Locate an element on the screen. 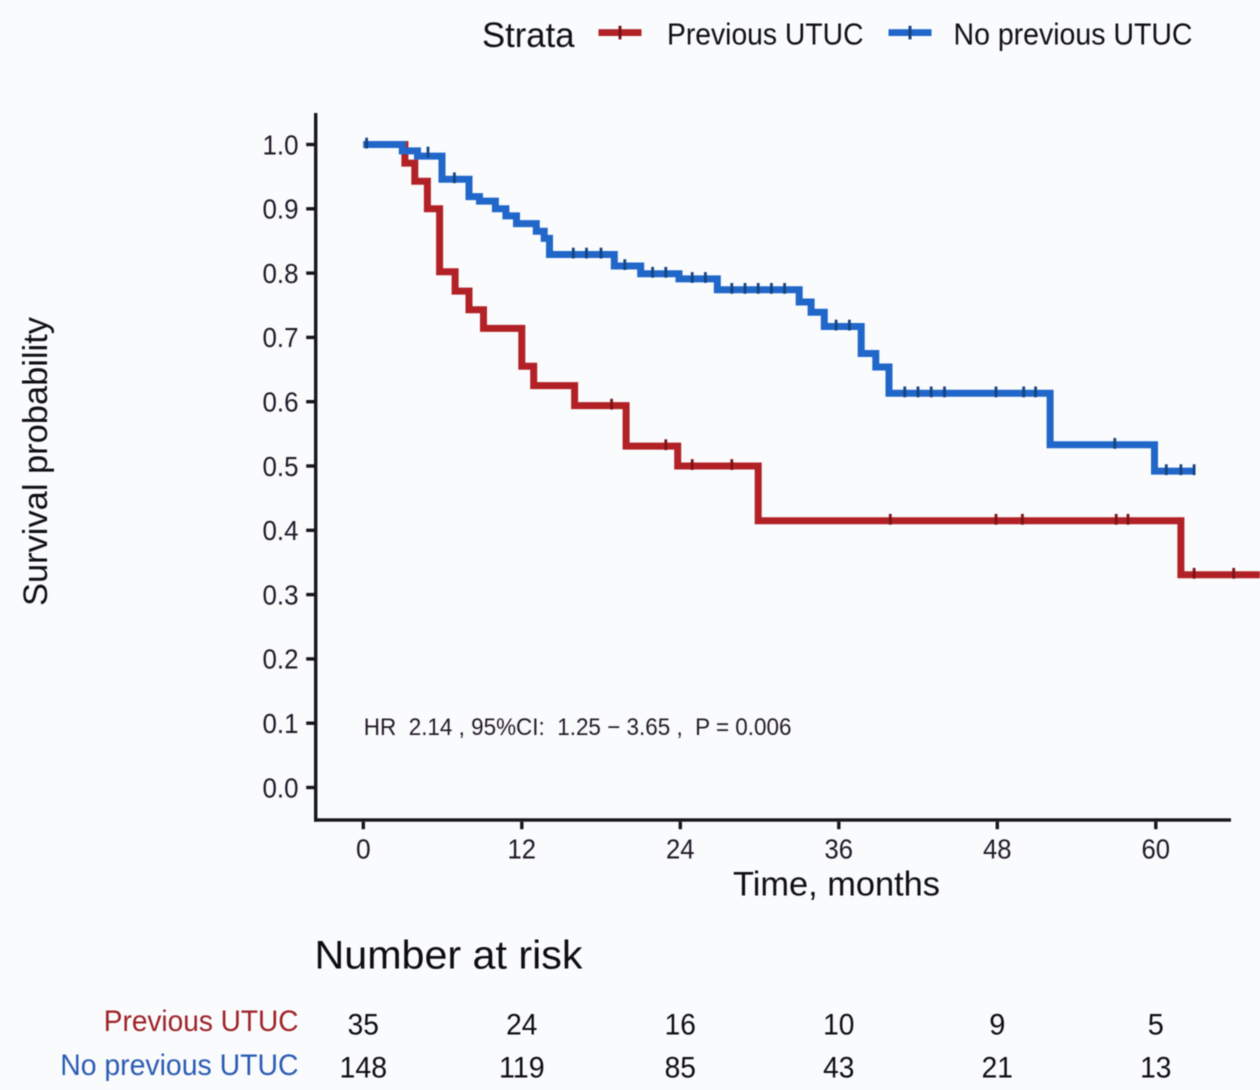  svg-text: 0.1 is located at coordinates (281, 723).